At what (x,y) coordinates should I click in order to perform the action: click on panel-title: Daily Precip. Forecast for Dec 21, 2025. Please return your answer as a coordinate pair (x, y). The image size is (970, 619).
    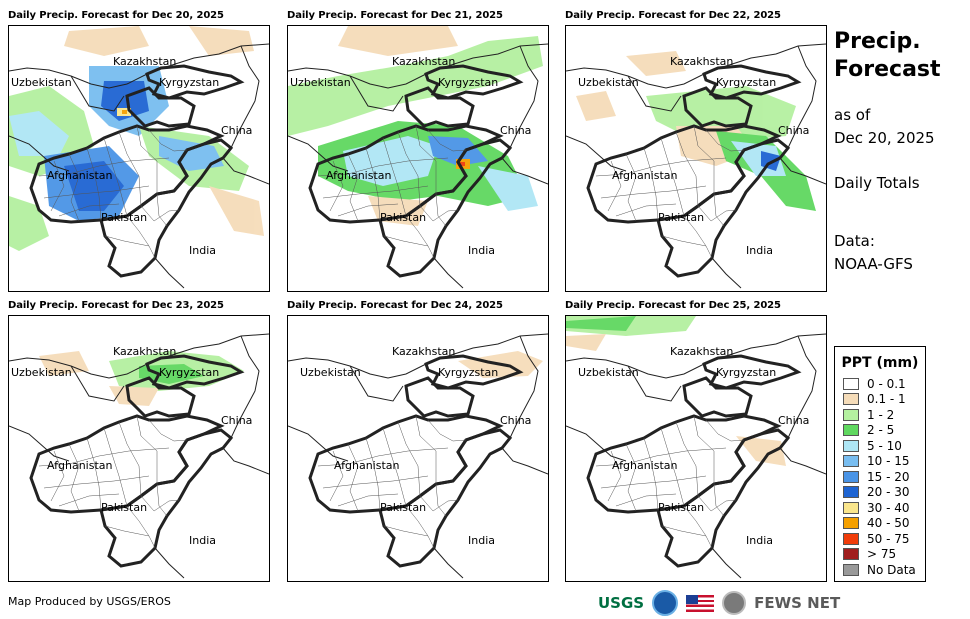
    Looking at the image, I should click on (395, 15).